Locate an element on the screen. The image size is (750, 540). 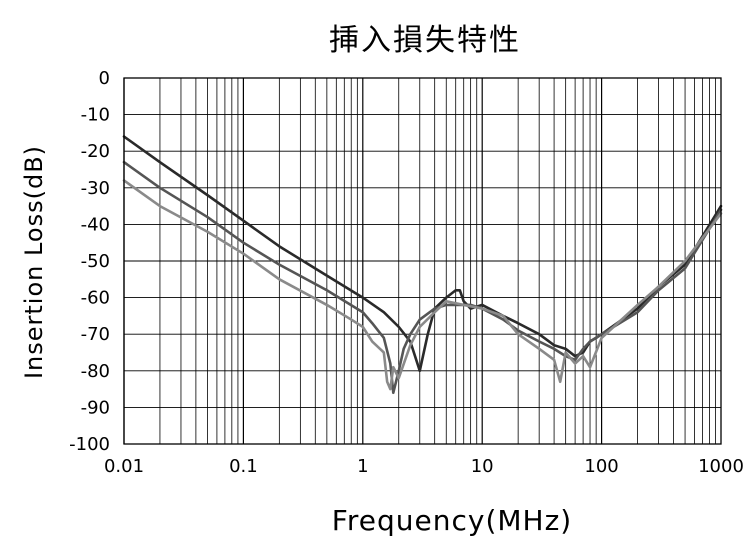
y-tick-label: -90 is located at coordinates (95, 407).